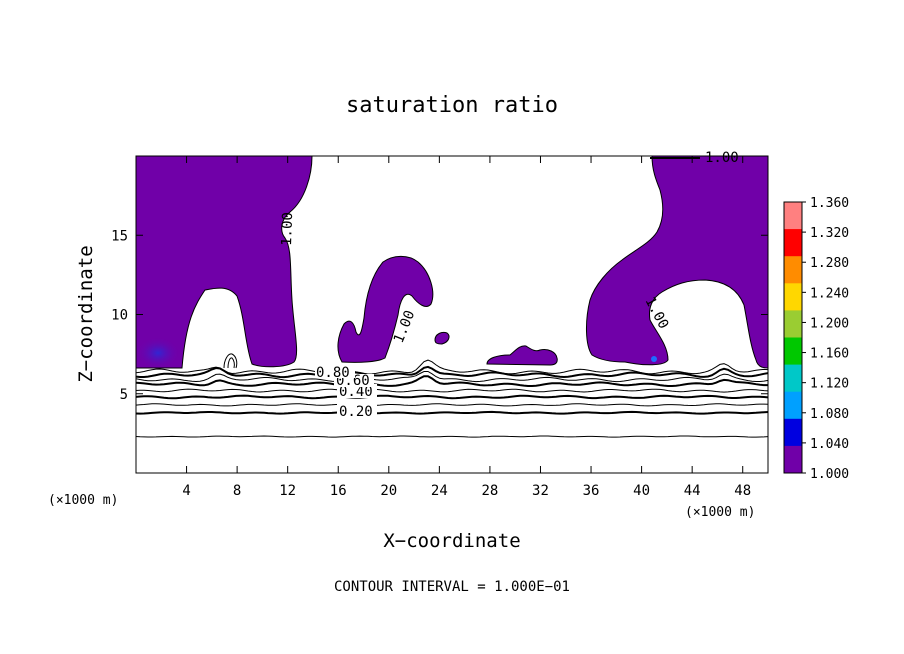  What do you see at coordinates (742, 491) in the screenshot?
I see `x-tick-label: 48` at bounding box center [742, 491].